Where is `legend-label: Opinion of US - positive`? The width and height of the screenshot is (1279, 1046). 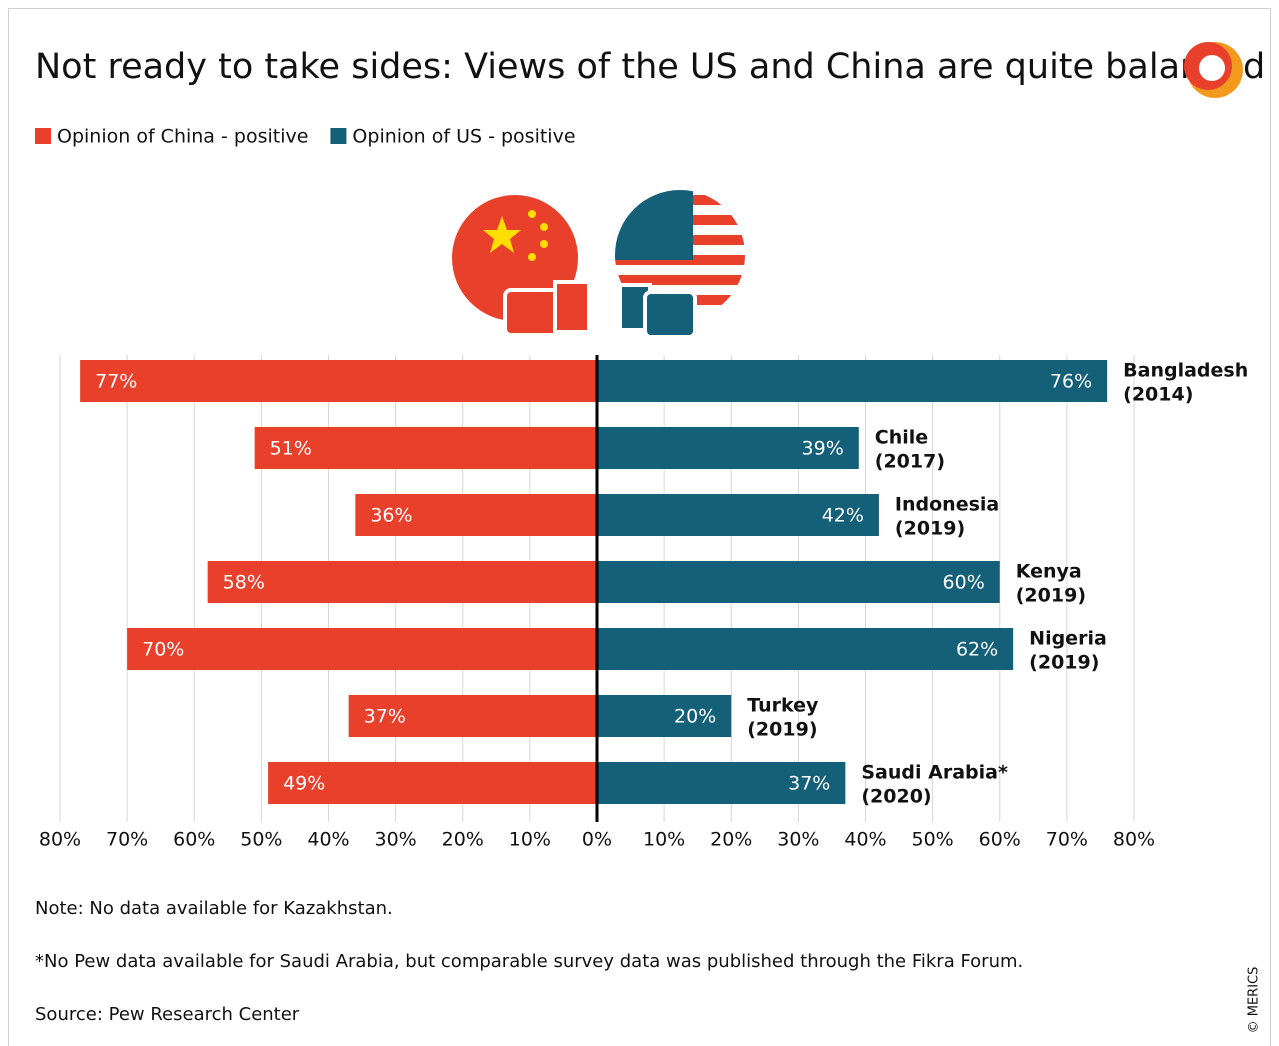
legend-label: Opinion of US - positive is located at coordinates (463, 137).